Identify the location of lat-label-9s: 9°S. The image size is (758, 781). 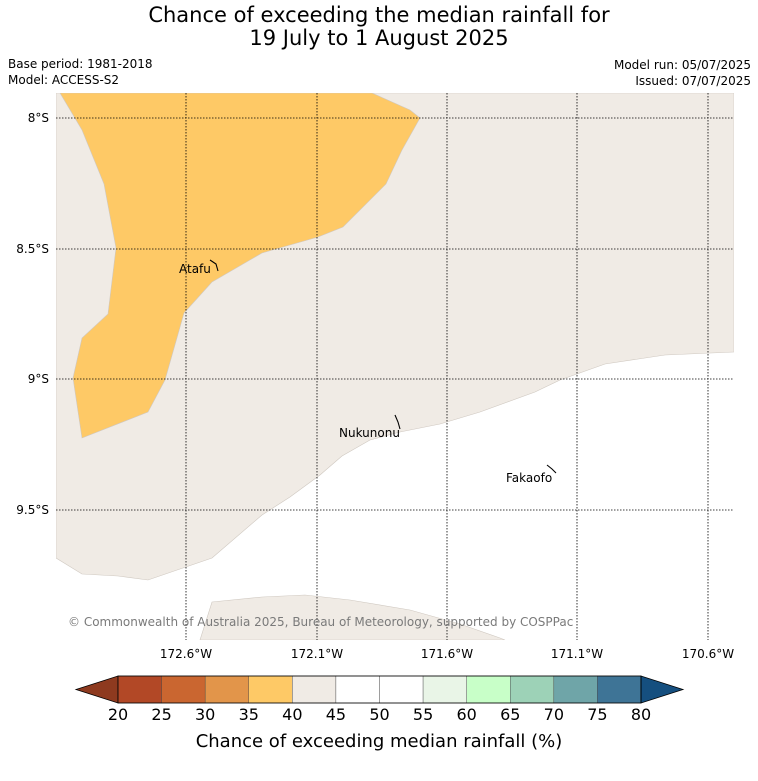
(38, 379).